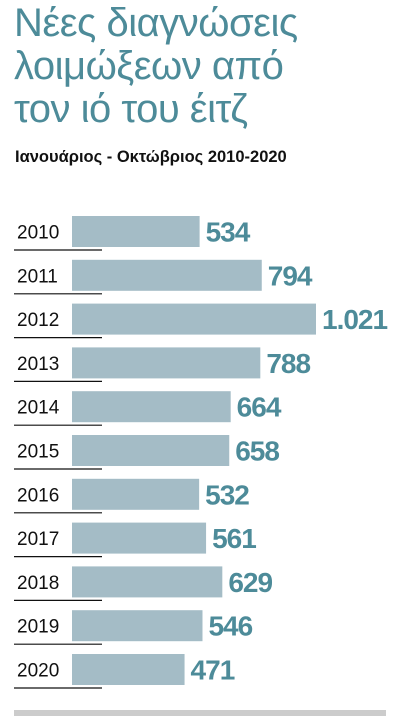 This screenshot has width=400, height=727. Describe the element at coordinates (250, 582) in the screenshot. I see `value-label-2018: 629` at that location.